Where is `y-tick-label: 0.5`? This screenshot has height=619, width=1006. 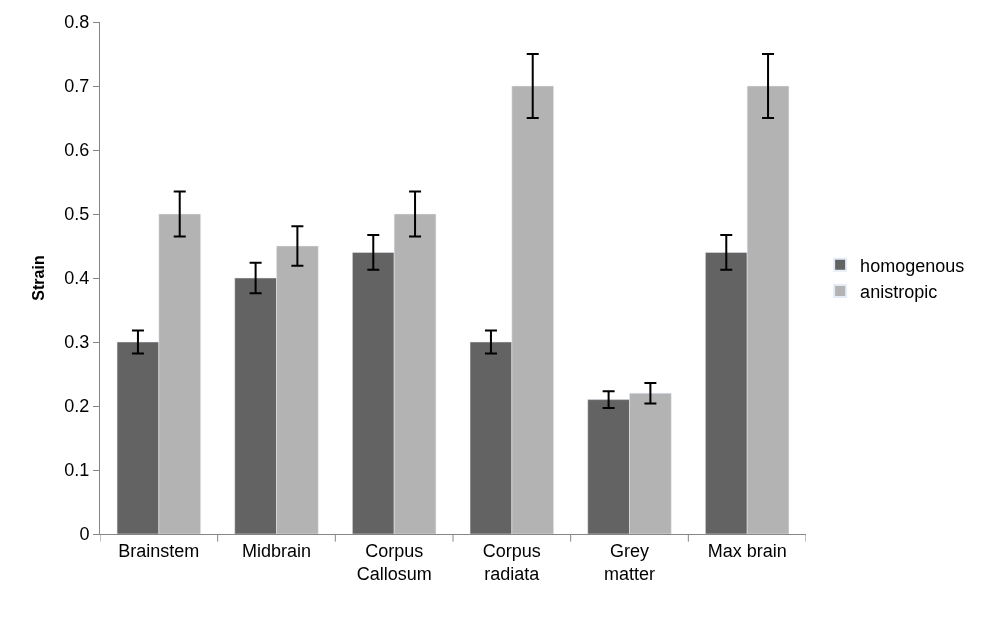 y-tick-label: 0.5 is located at coordinates (77, 214).